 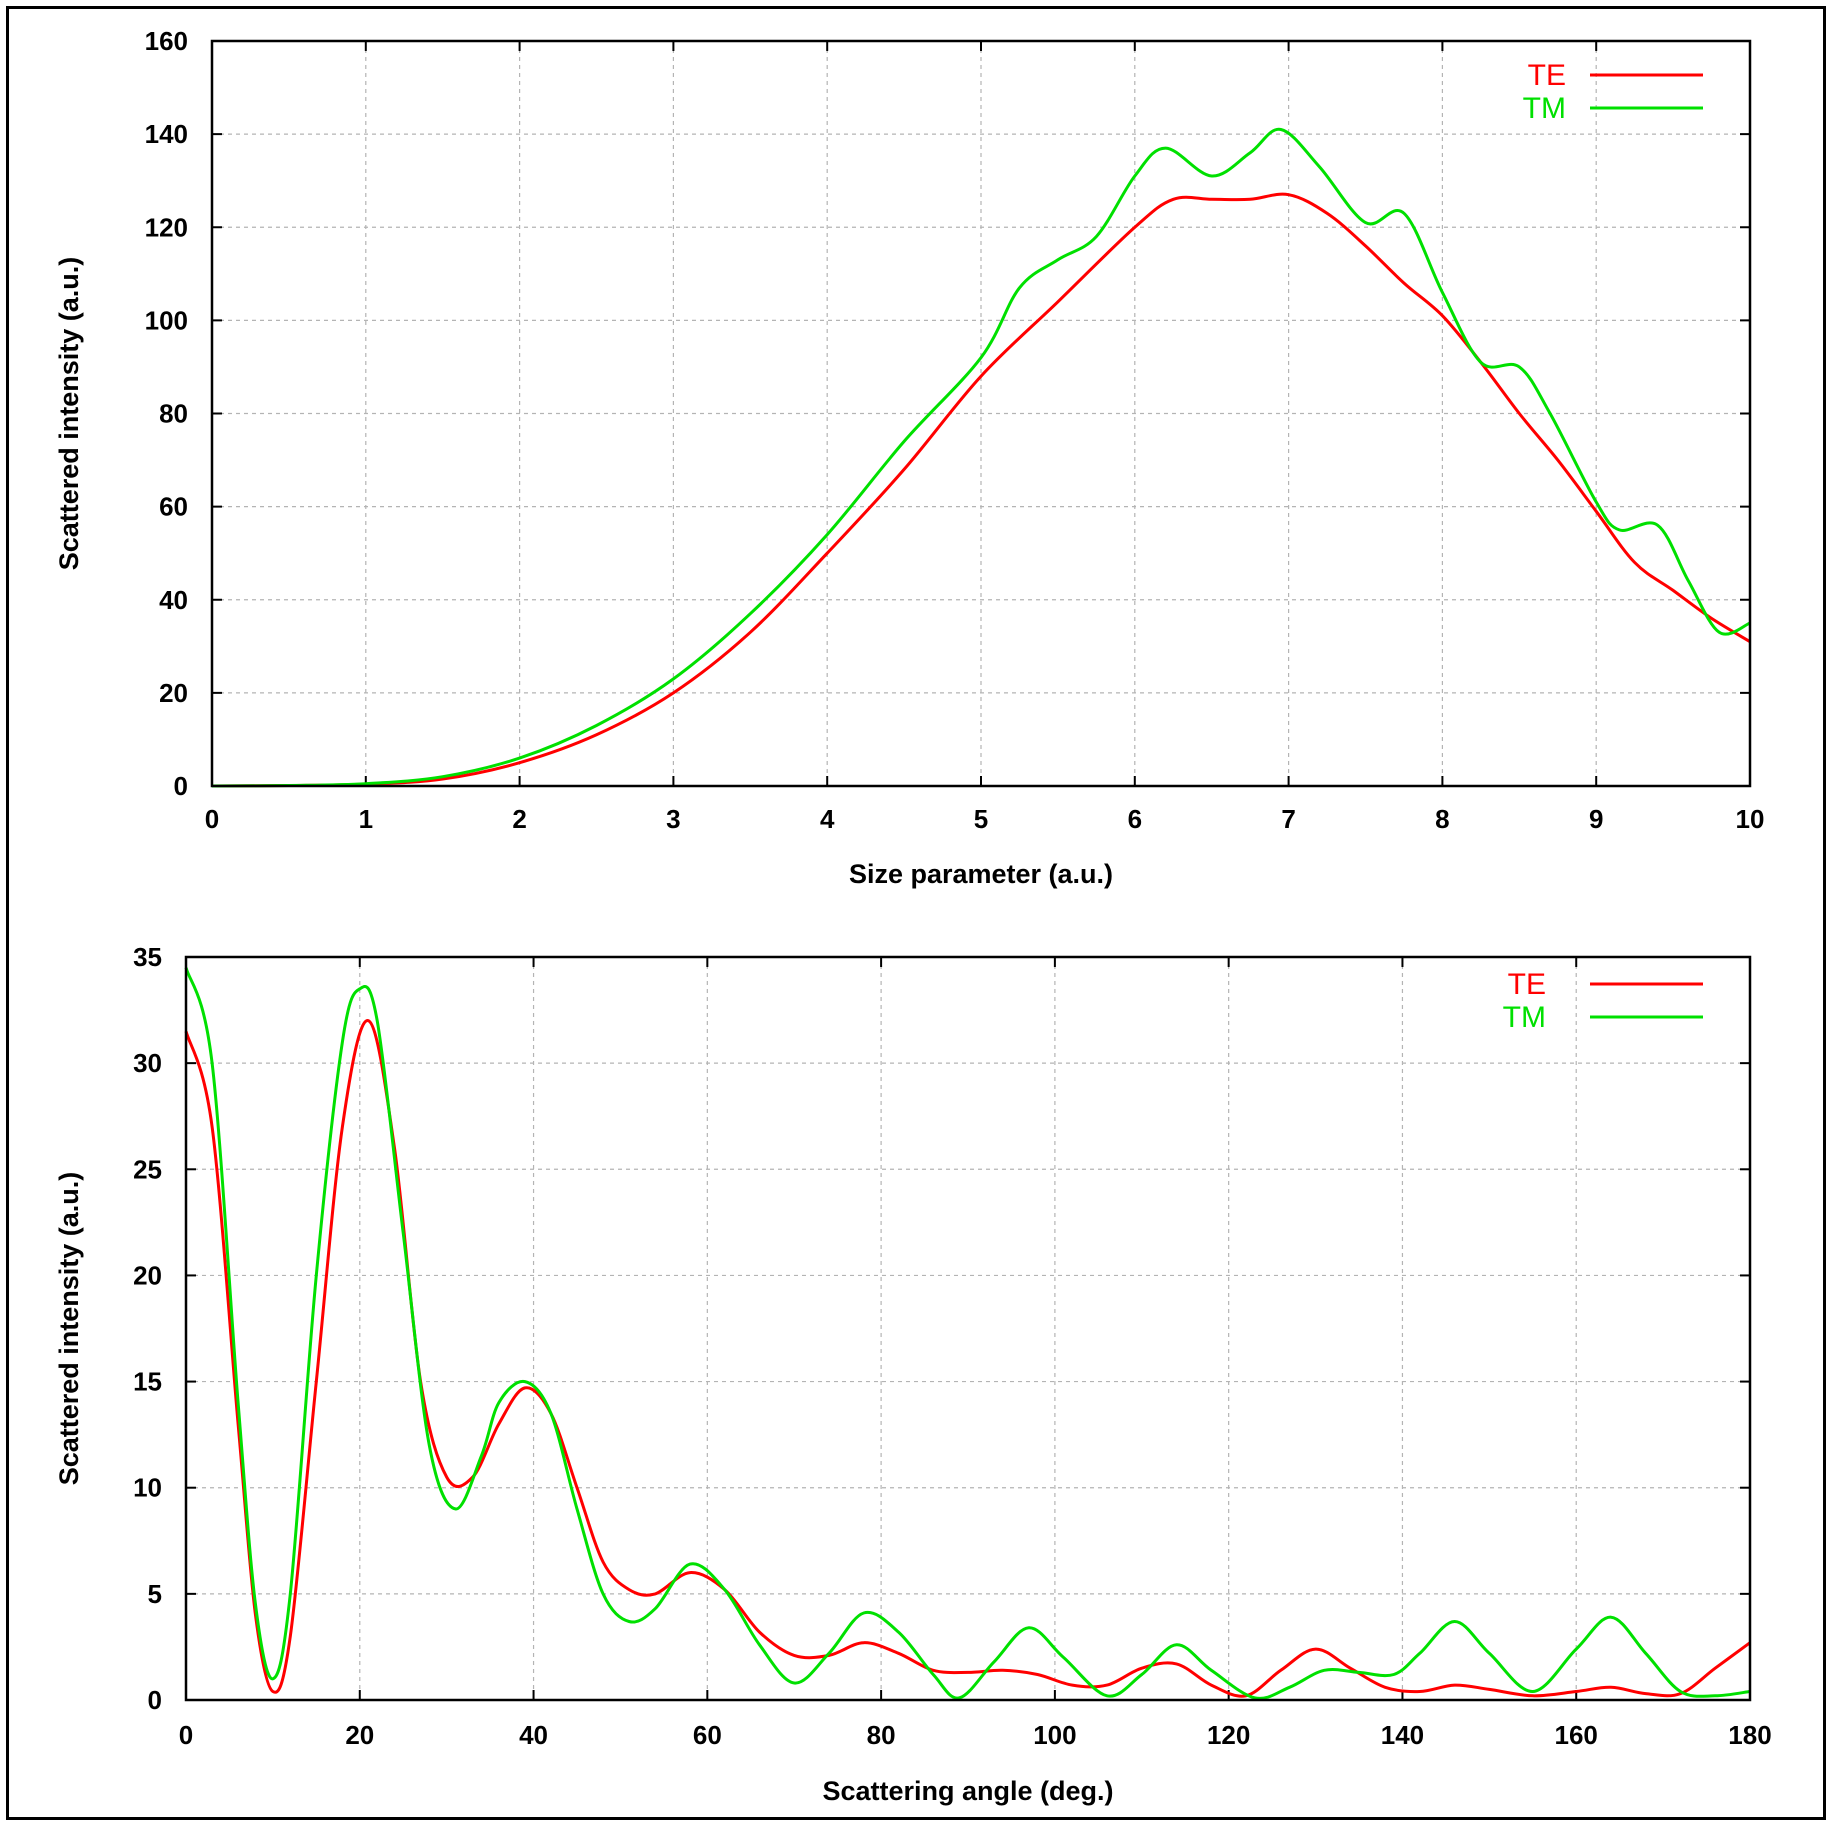 I want to click on x-tick-label: 10, so click(x=1750, y=819).